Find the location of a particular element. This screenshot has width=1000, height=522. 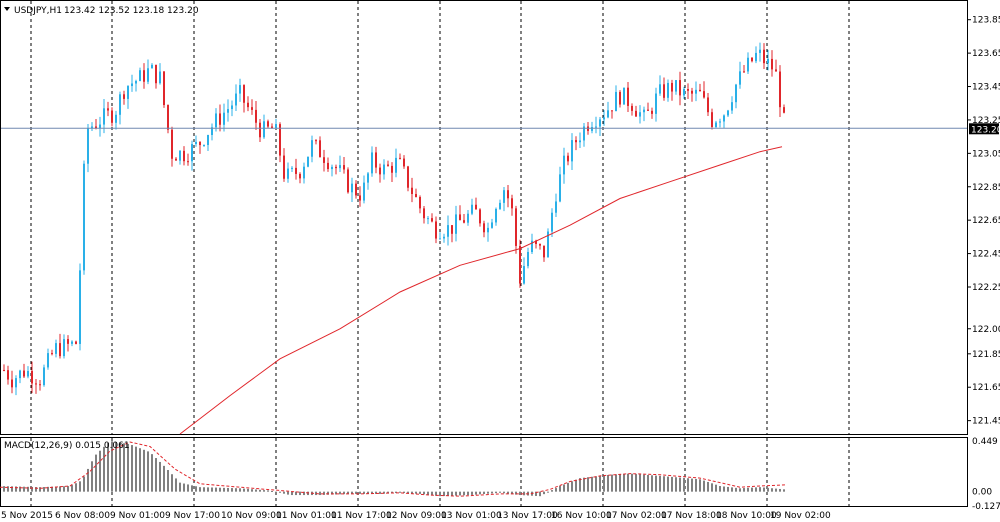

dropdown-arrow-icon is located at coordinates (7, 9).